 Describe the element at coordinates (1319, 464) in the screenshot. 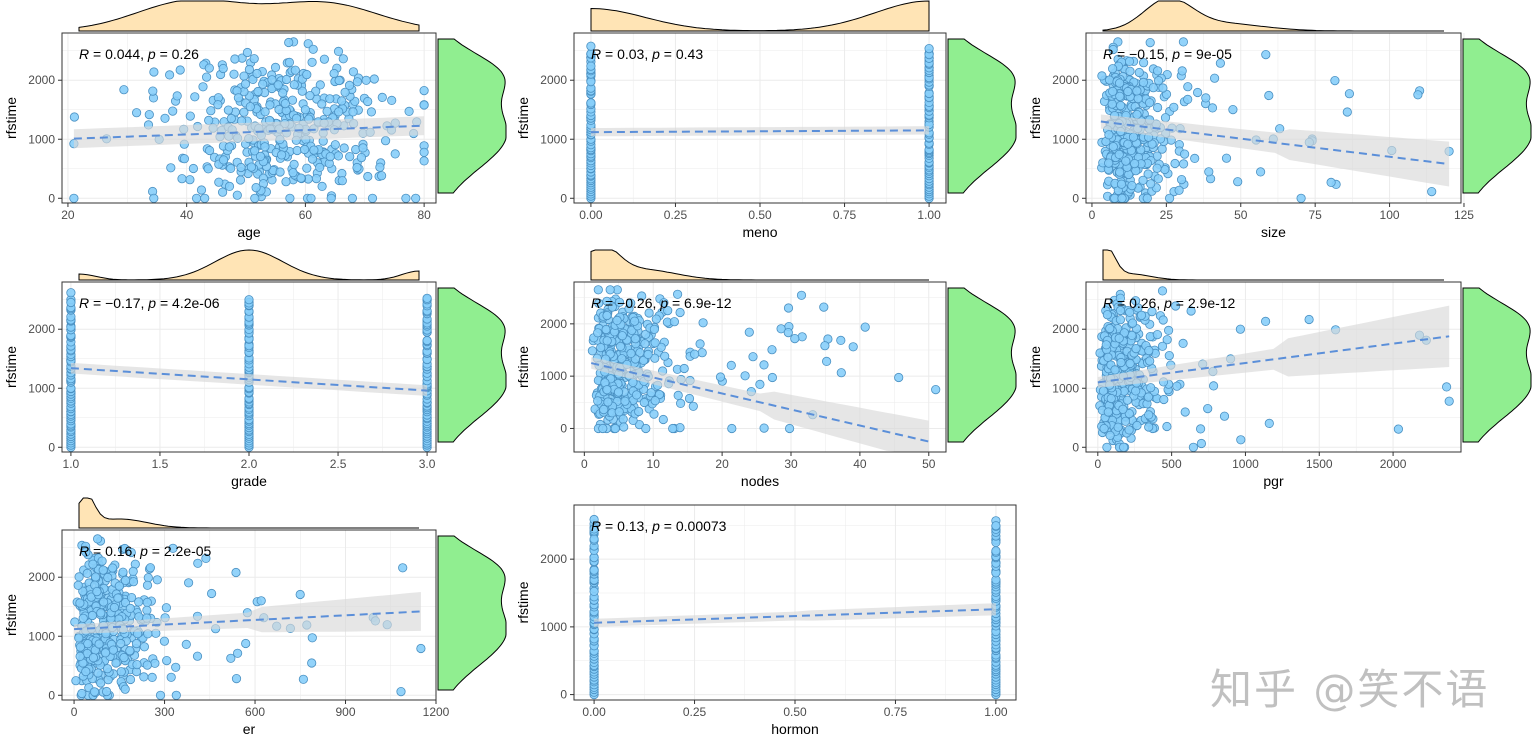

I see `x-tick-label: 1500` at that location.